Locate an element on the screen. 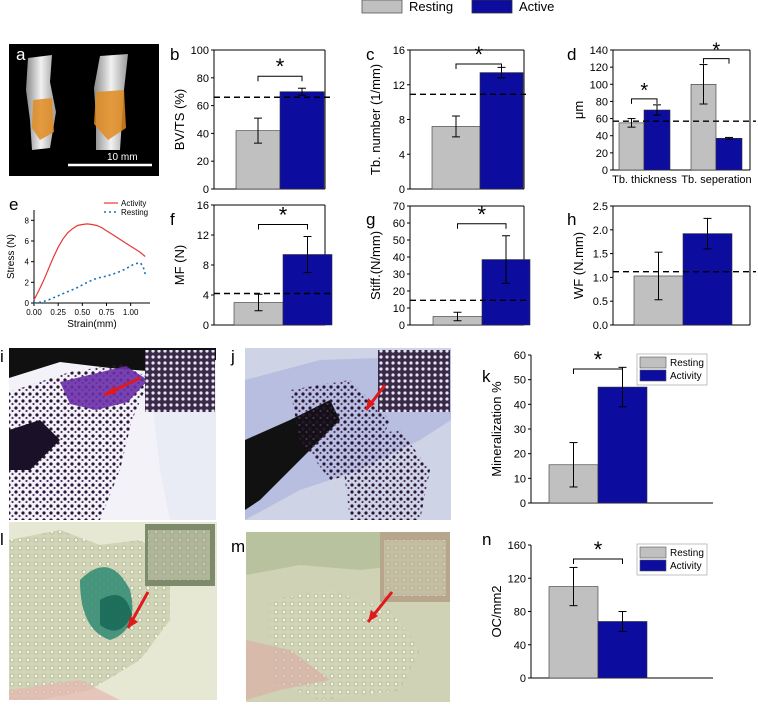  top-legend: Resting Active is located at coordinates (457, 7).